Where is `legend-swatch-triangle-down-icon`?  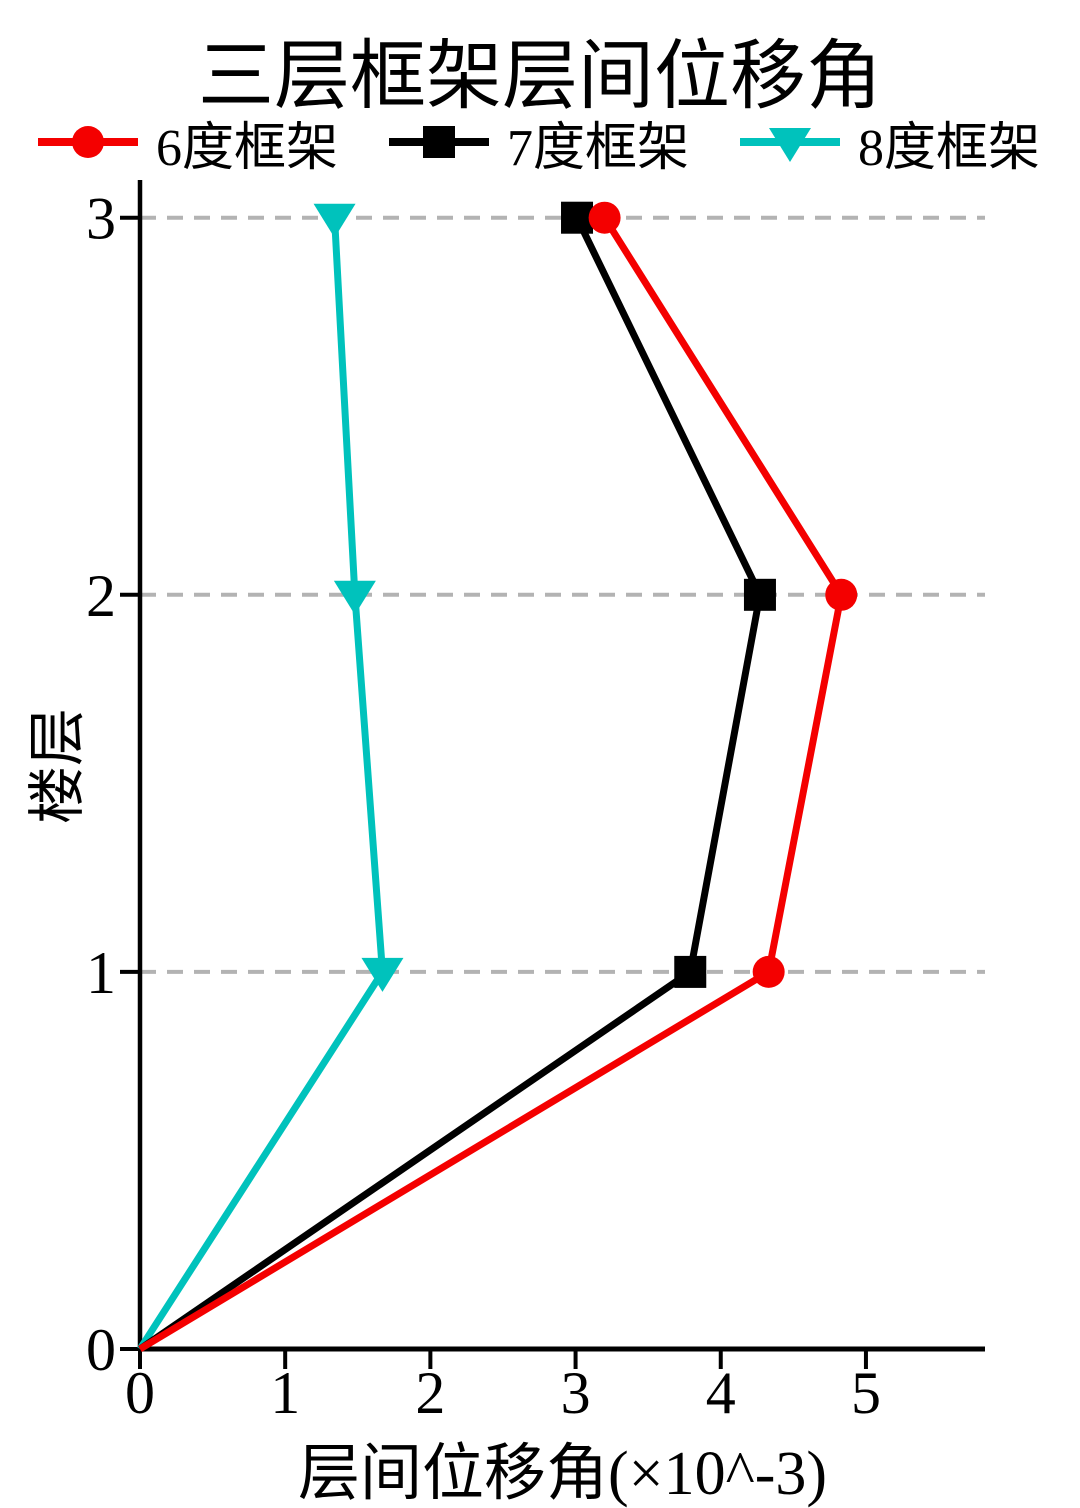
legend-swatch-triangle-down-icon is located at coordinates (789, 145).